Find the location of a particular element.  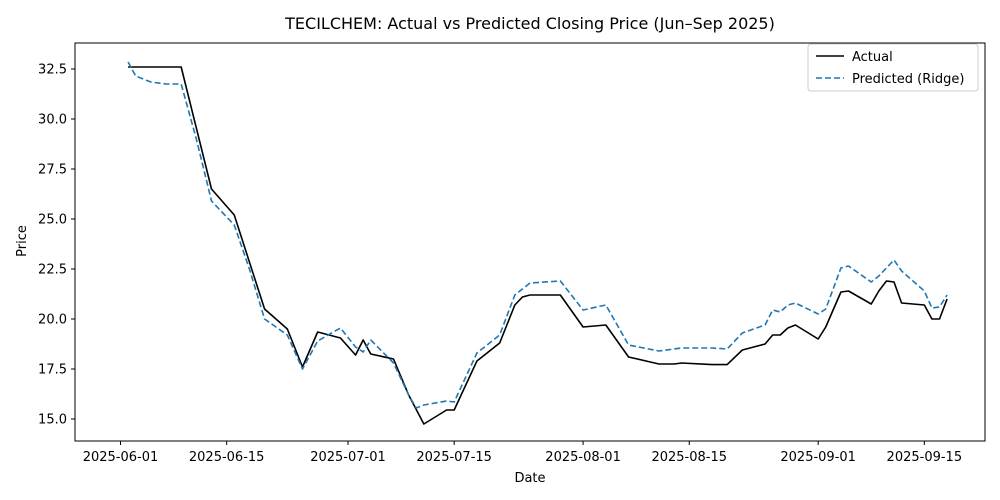

x-tick-label: 2025-06-15 is located at coordinates (227, 457).